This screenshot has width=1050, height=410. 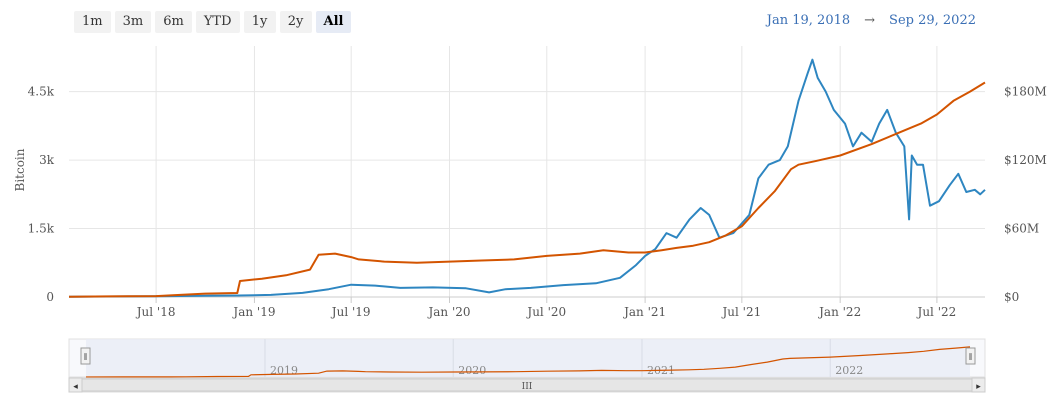 What do you see at coordinates (1021, 229) in the screenshot?
I see `y-right-tick-label: $60M` at bounding box center [1021, 229].